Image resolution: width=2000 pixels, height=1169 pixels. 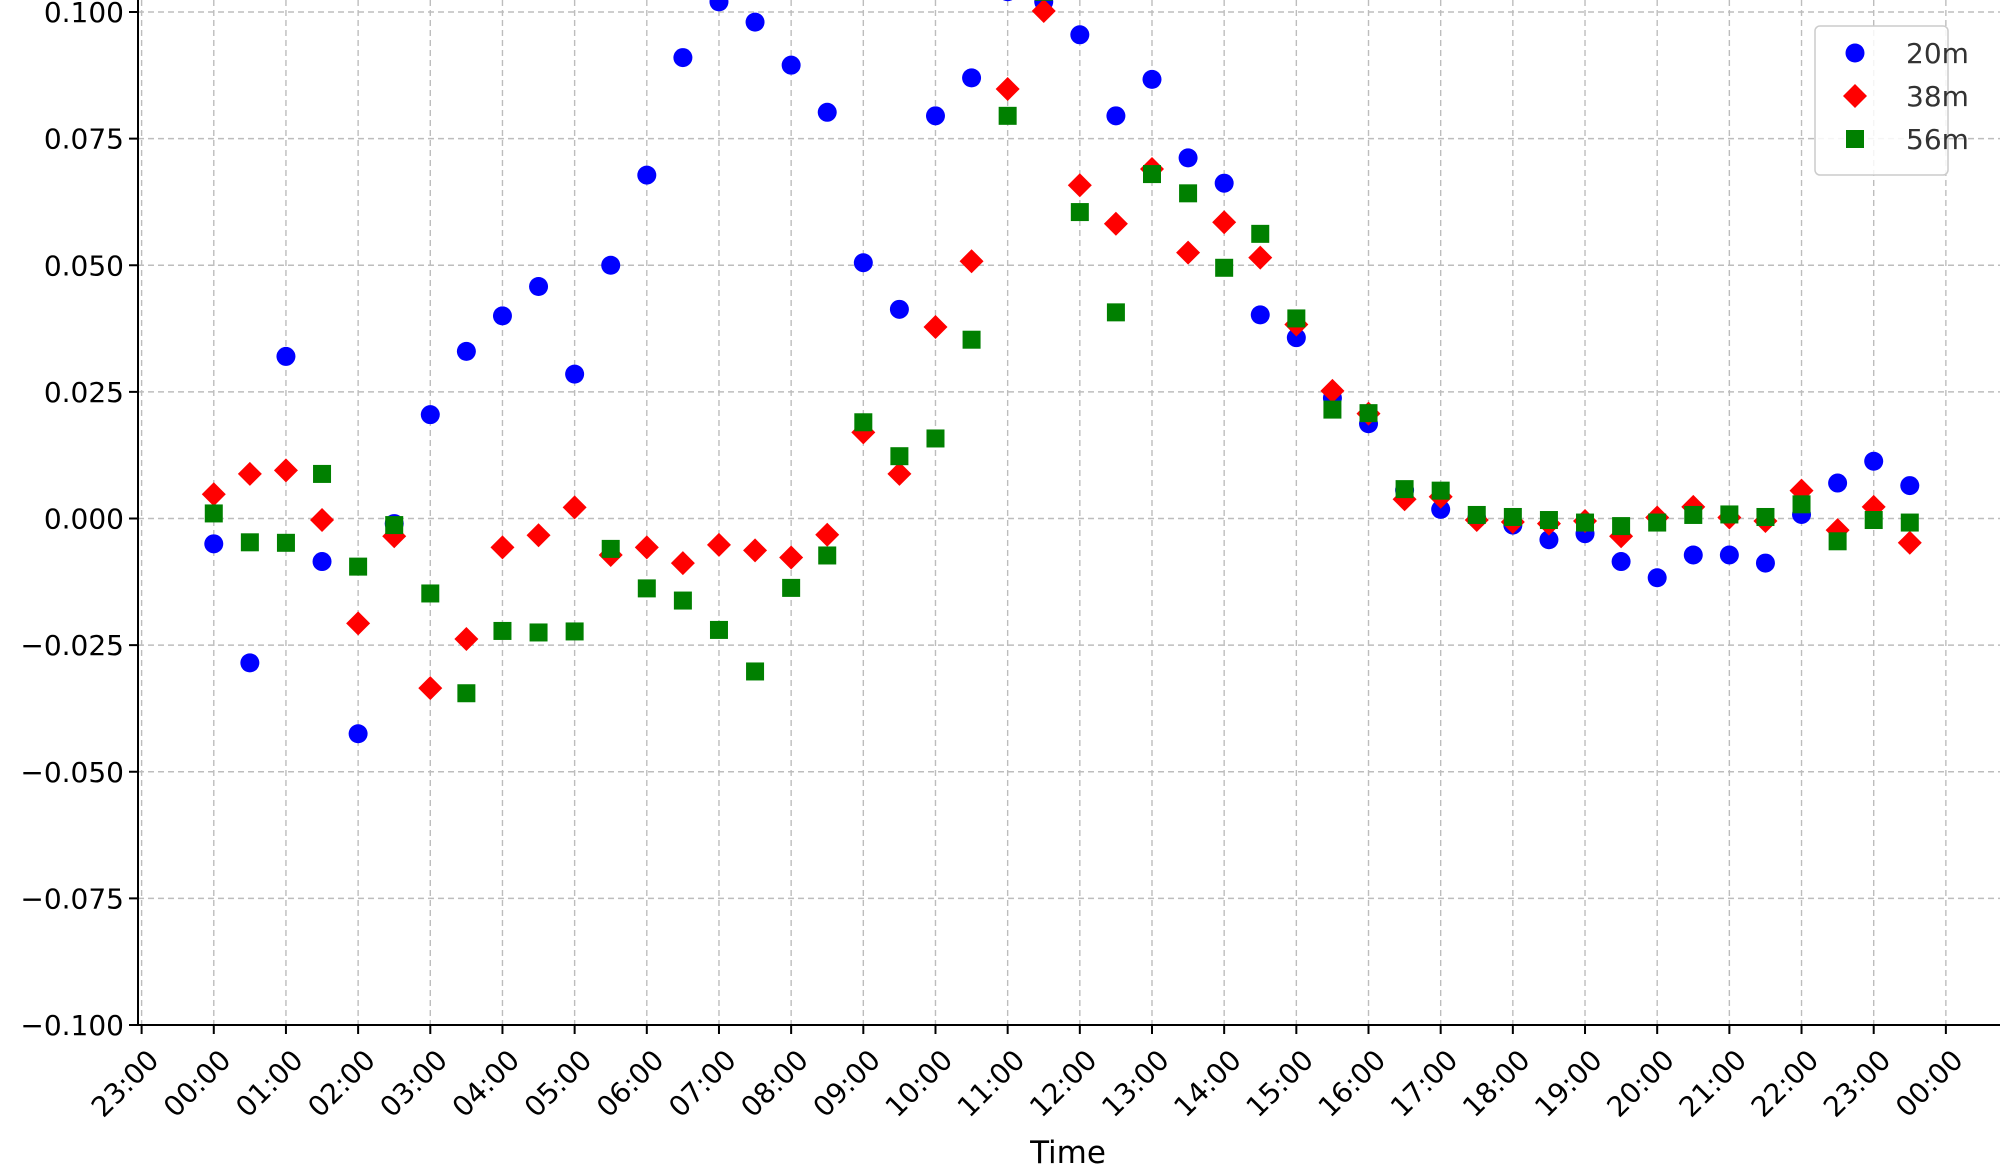 What do you see at coordinates (1891, 100) in the screenshot?
I see `legend: 20m 38m 56m` at bounding box center [1891, 100].